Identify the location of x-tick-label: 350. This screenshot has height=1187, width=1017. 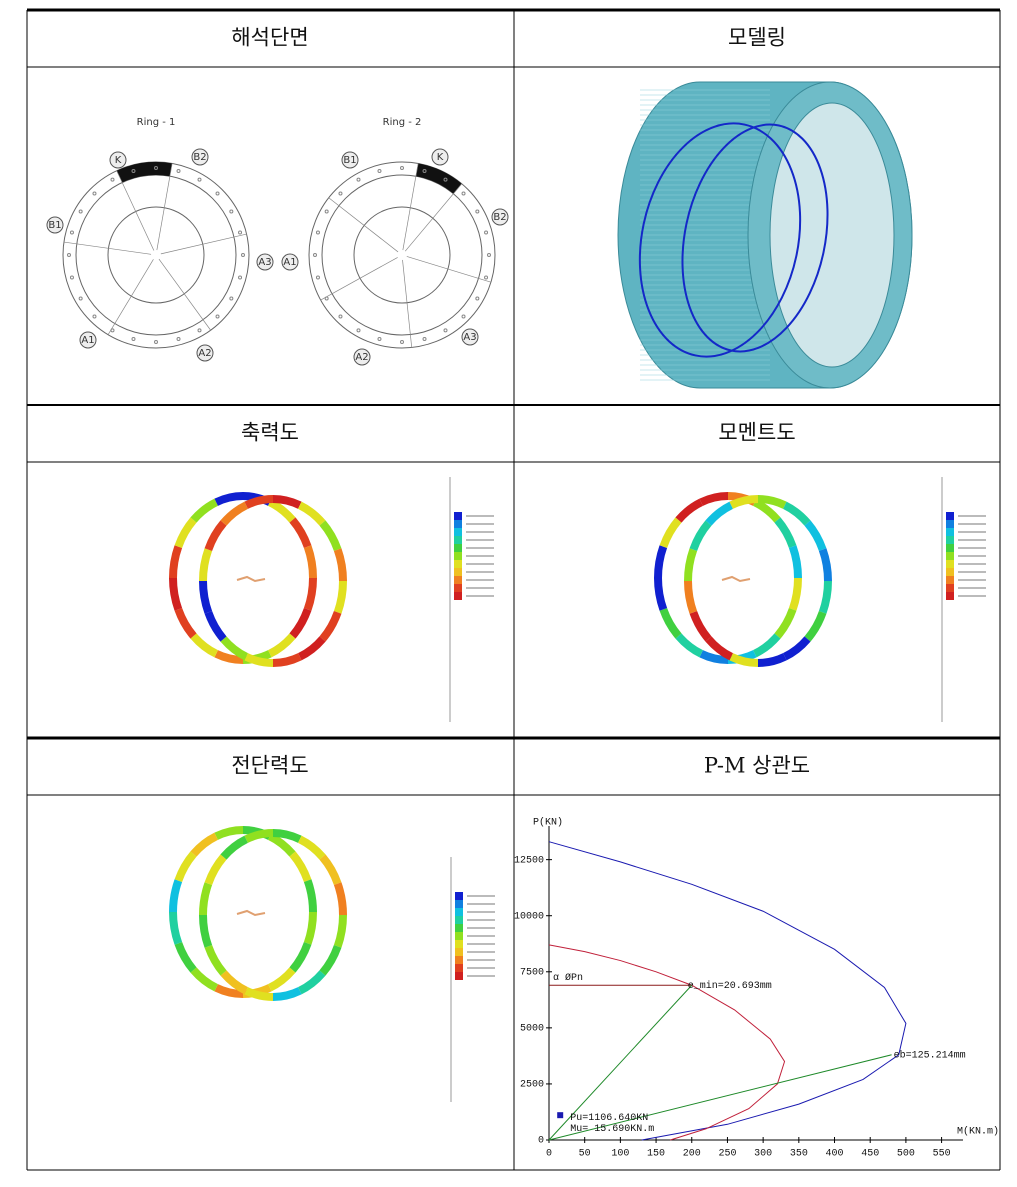
(799, 1154).